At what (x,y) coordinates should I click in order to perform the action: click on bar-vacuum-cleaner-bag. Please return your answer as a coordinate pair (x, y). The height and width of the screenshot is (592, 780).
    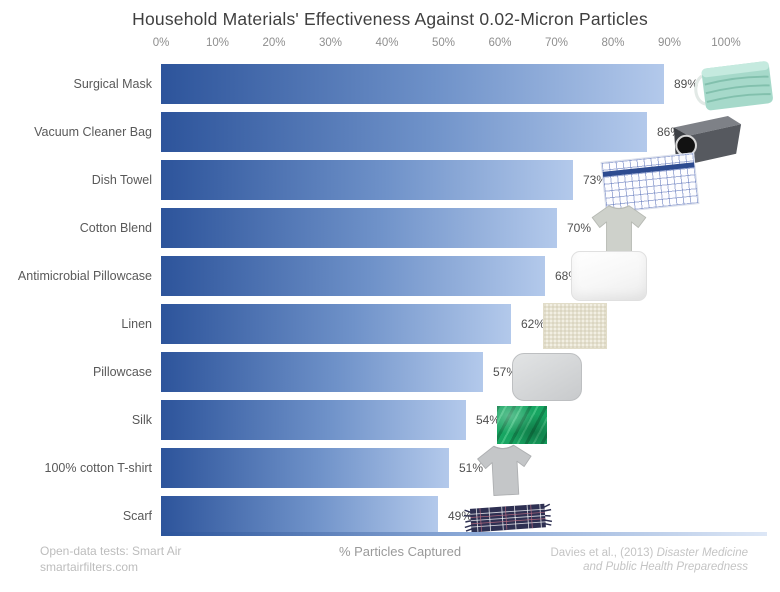
    Looking at the image, I should click on (404, 132).